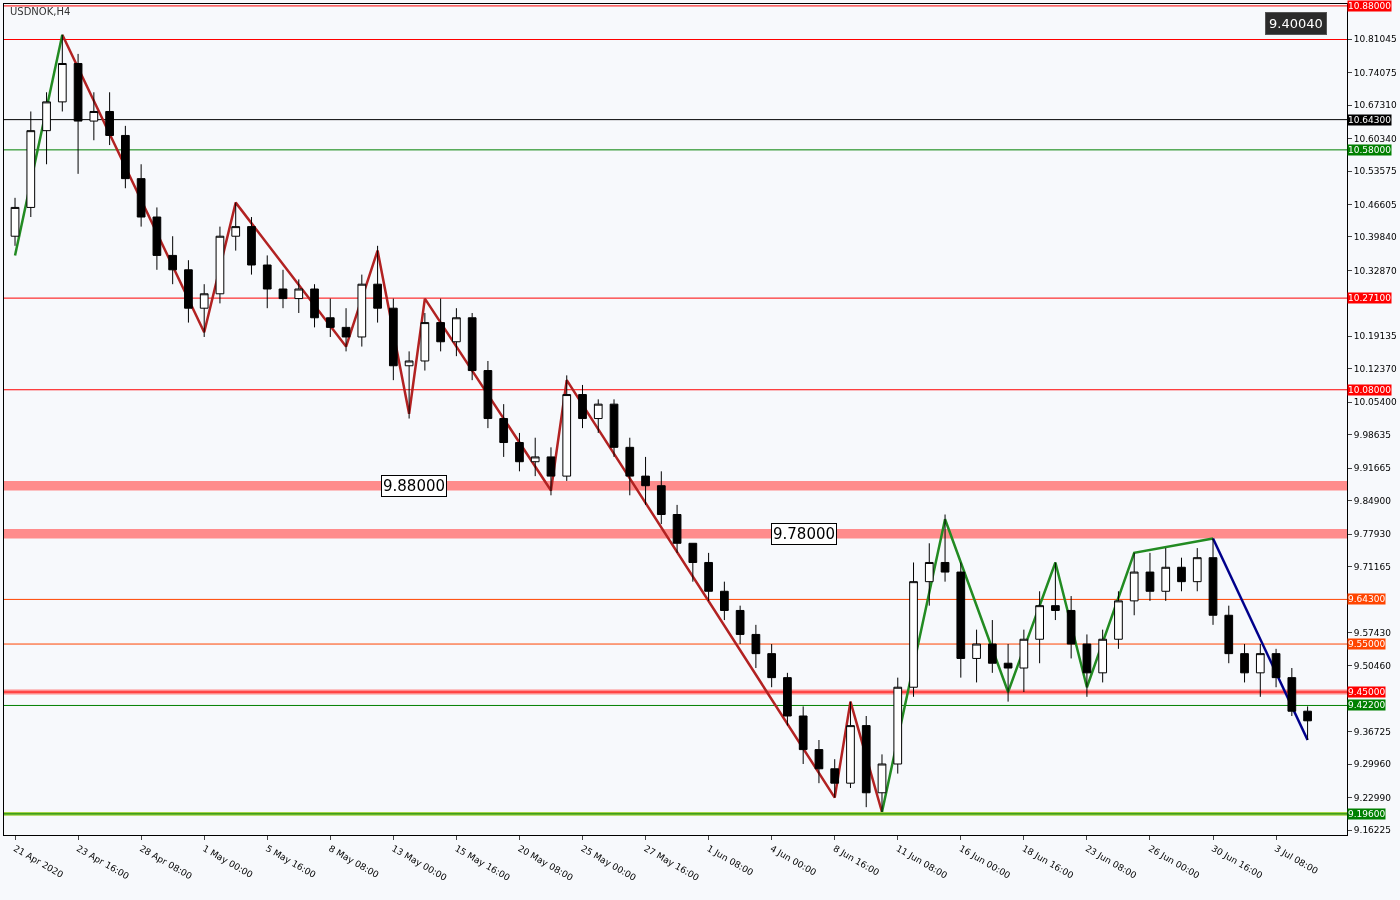  Describe the element at coordinates (1375, 368) in the screenshot. I see `y-tick-label: 10.12370` at that location.